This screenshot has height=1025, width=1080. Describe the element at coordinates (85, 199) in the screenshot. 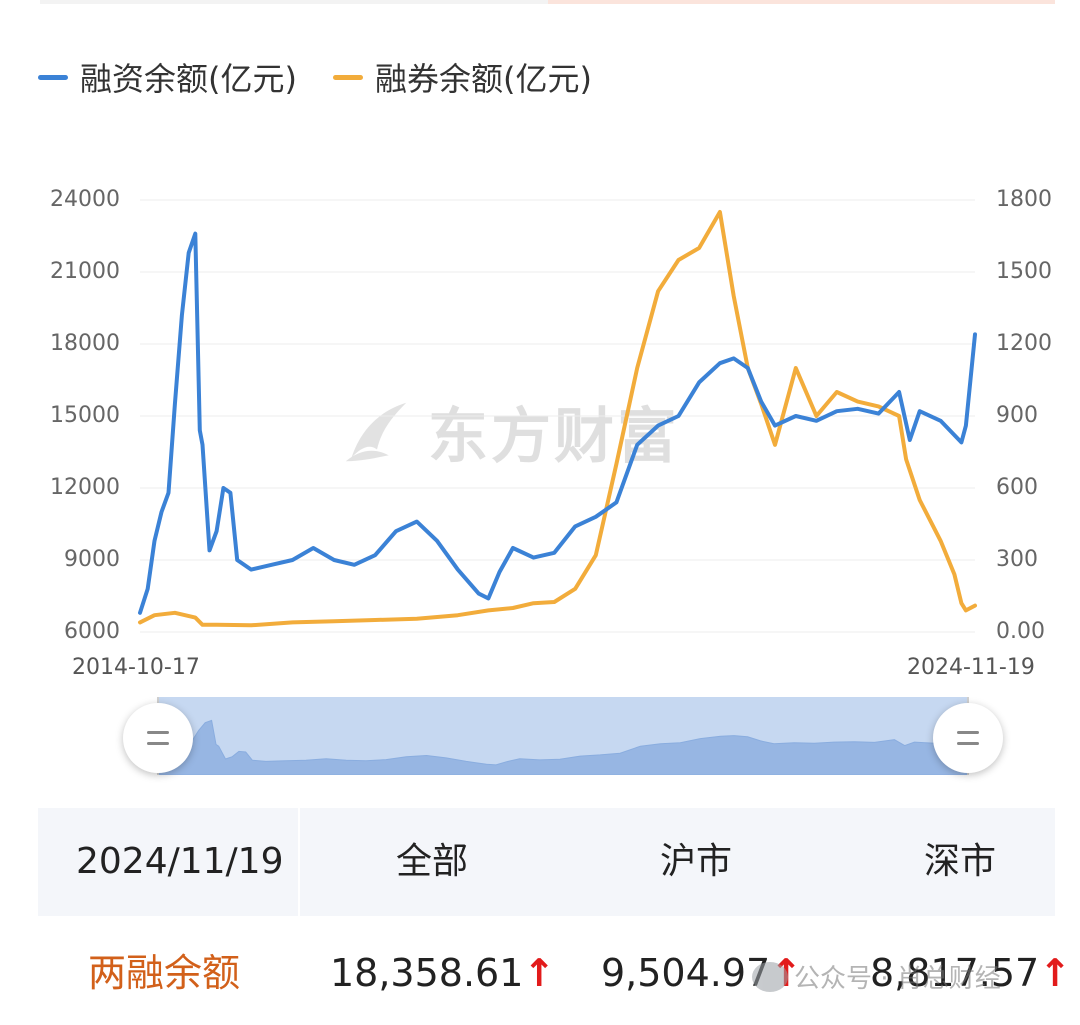

I see `y-left-tick-24000: 24000` at that location.